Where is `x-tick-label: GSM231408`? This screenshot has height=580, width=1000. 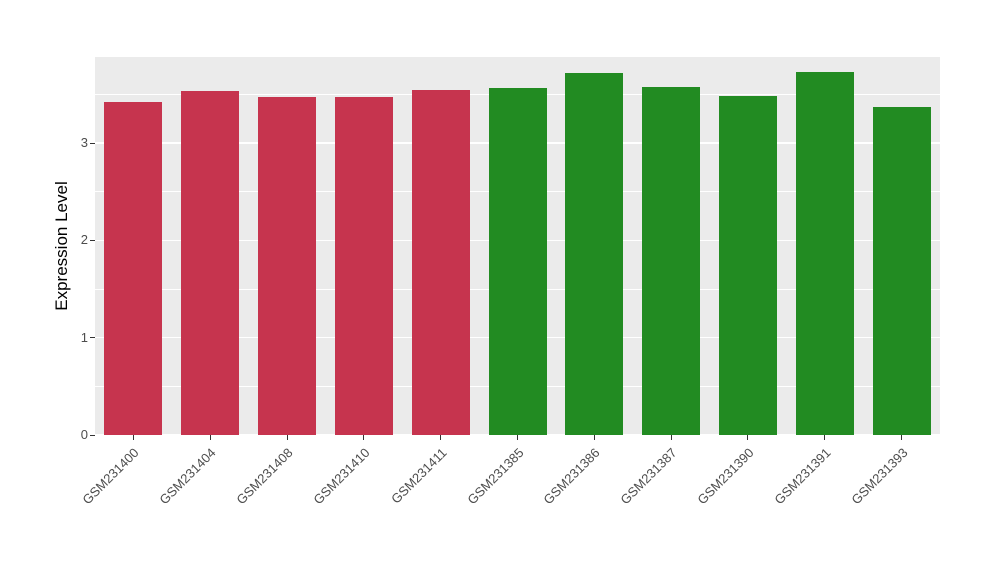
x-tick-label: GSM231408 is located at coordinates (264, 476).